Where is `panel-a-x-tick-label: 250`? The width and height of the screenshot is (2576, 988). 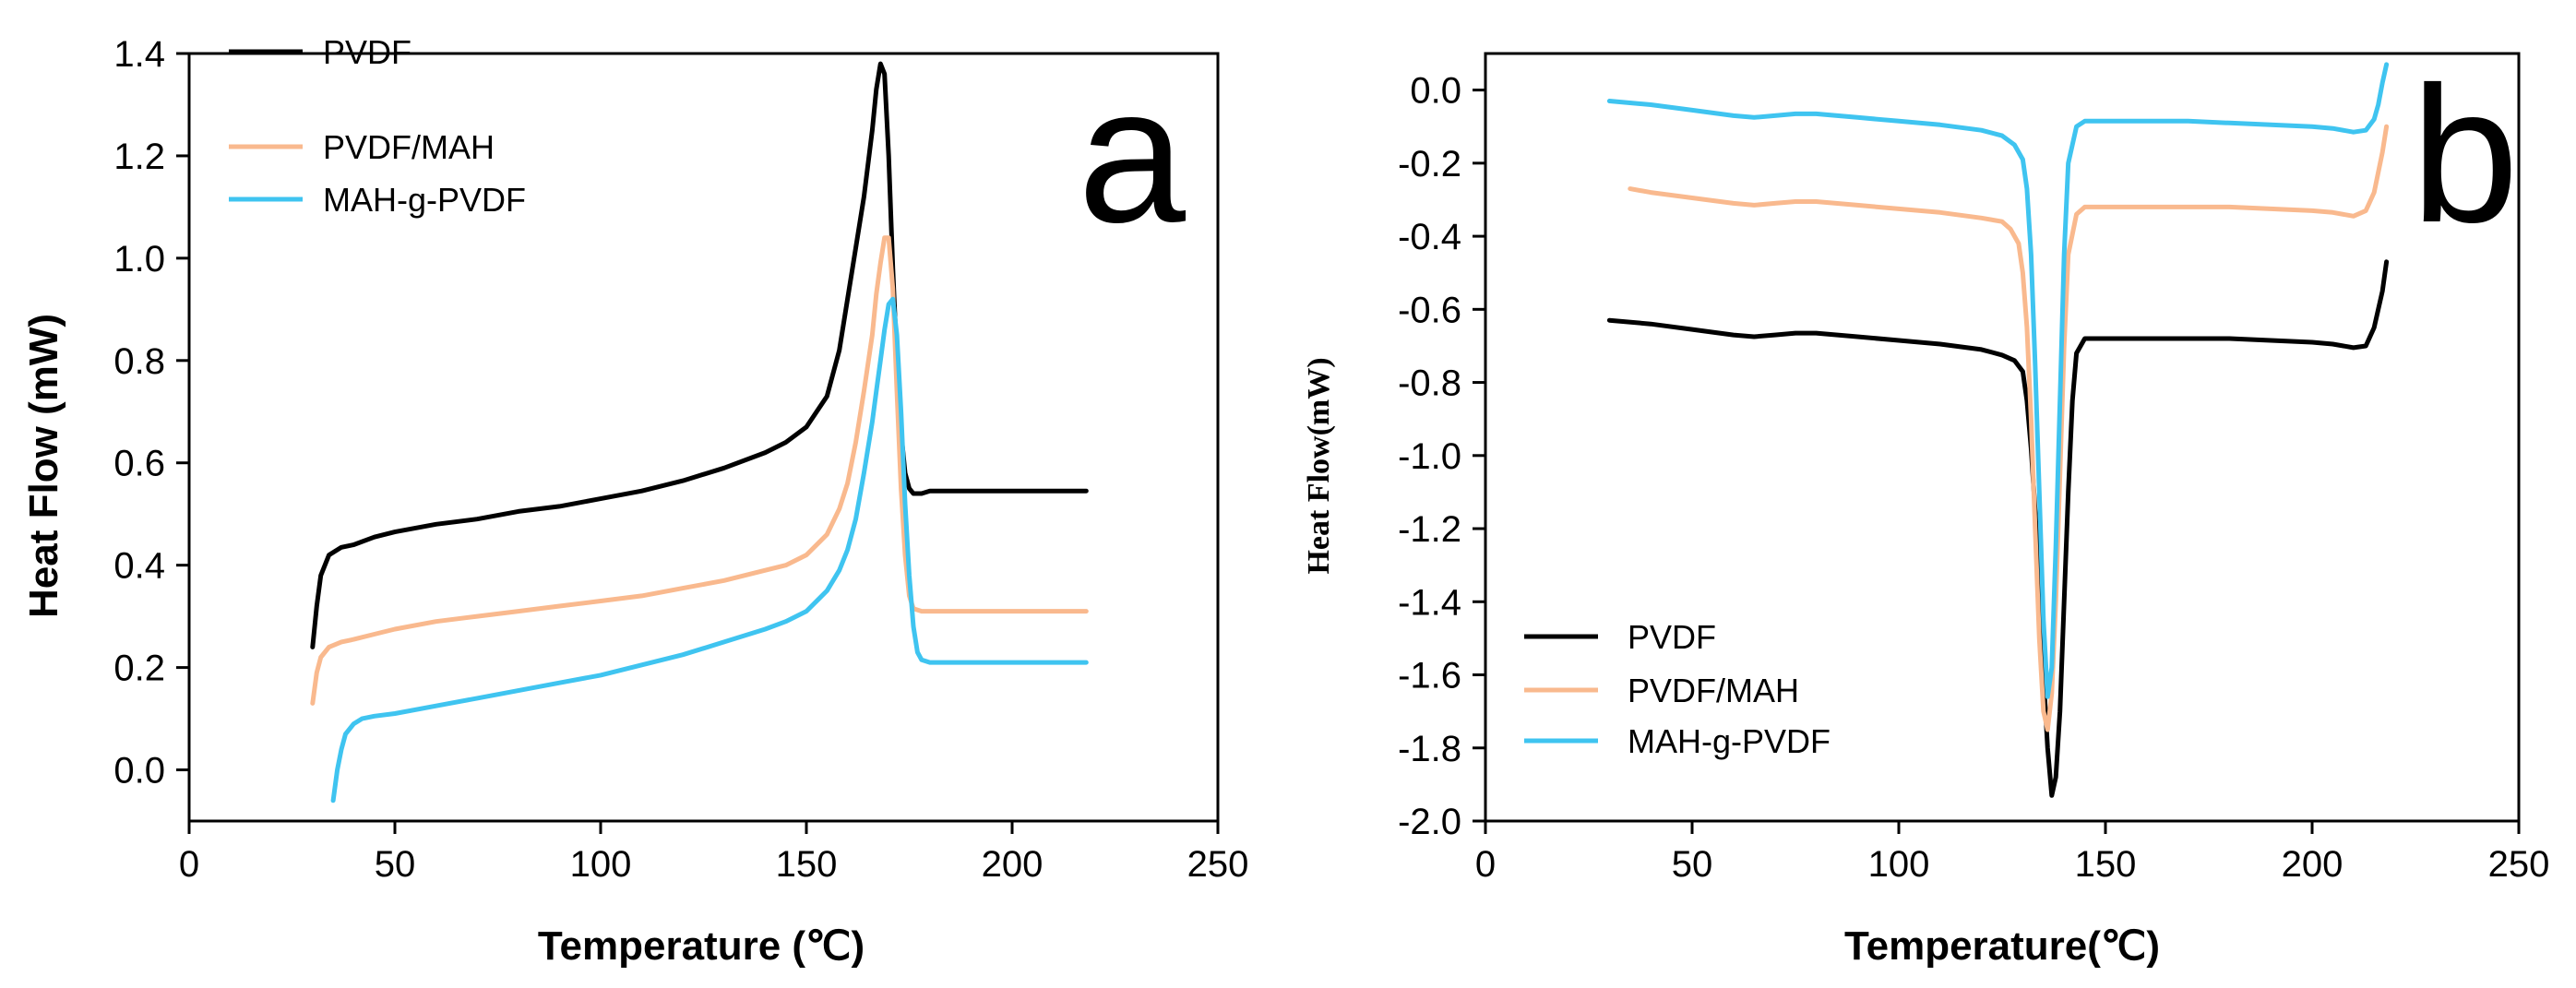 panel-a-x-tick-label: 250 is located at coordinates (1218, 865).